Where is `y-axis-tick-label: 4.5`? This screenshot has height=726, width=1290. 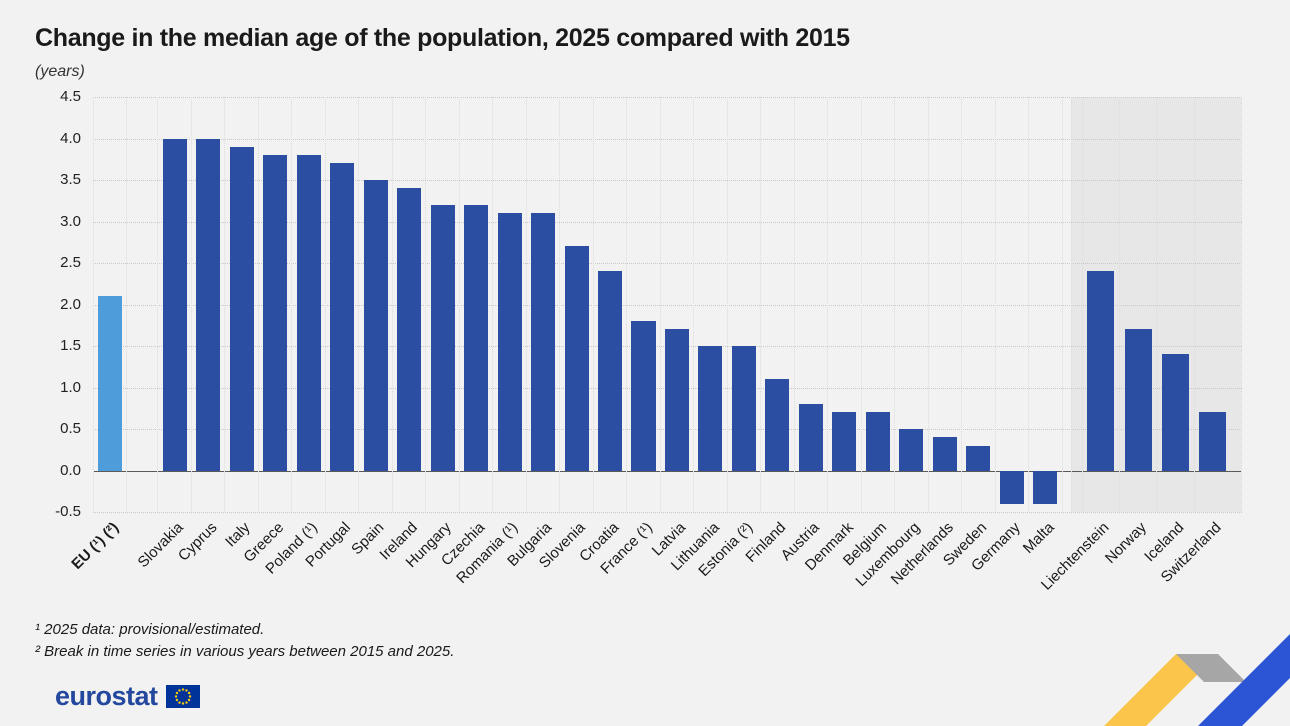 y-axis-tick-label: 4.5 is located at coordinates (70, 96).